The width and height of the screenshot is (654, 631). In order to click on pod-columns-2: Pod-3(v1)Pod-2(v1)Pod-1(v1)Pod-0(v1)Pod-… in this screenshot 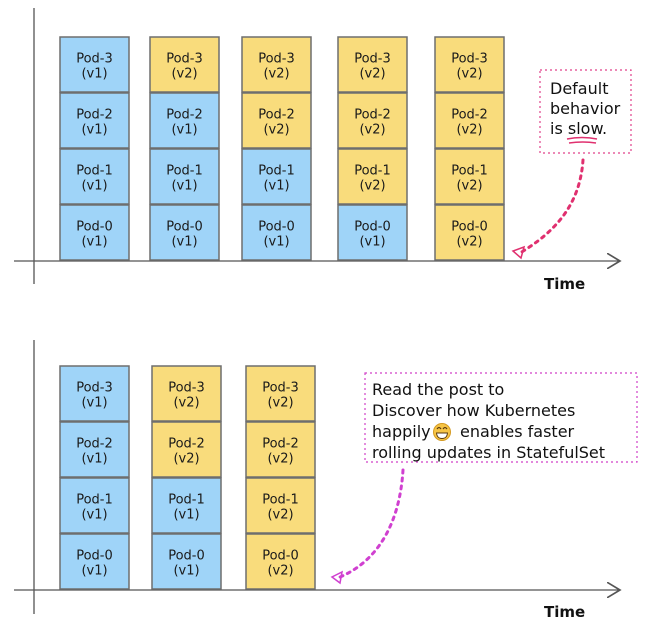, I will do `click(187, 477)`.